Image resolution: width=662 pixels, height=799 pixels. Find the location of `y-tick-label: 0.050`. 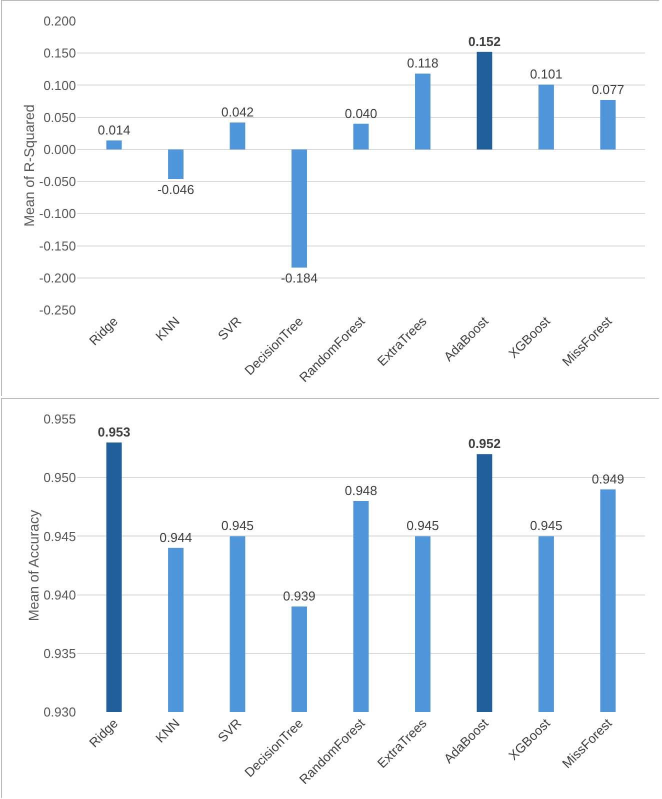

y-tick-label: 0.050 is located at coordinates (59, 117).